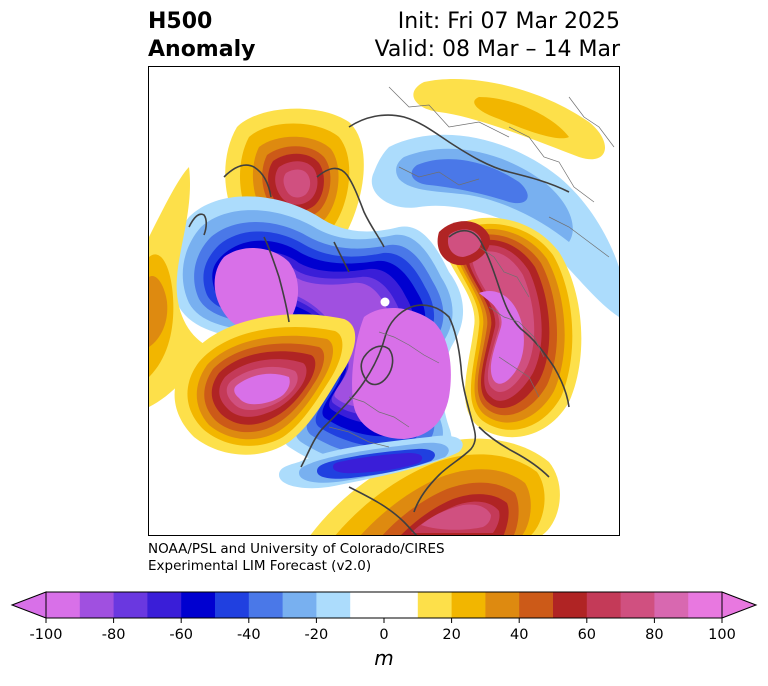  What do you see at coordinates (587, 635) in the screenshot?
I see `colorbar-tick-label: 60` at bounding box center [587, 635].